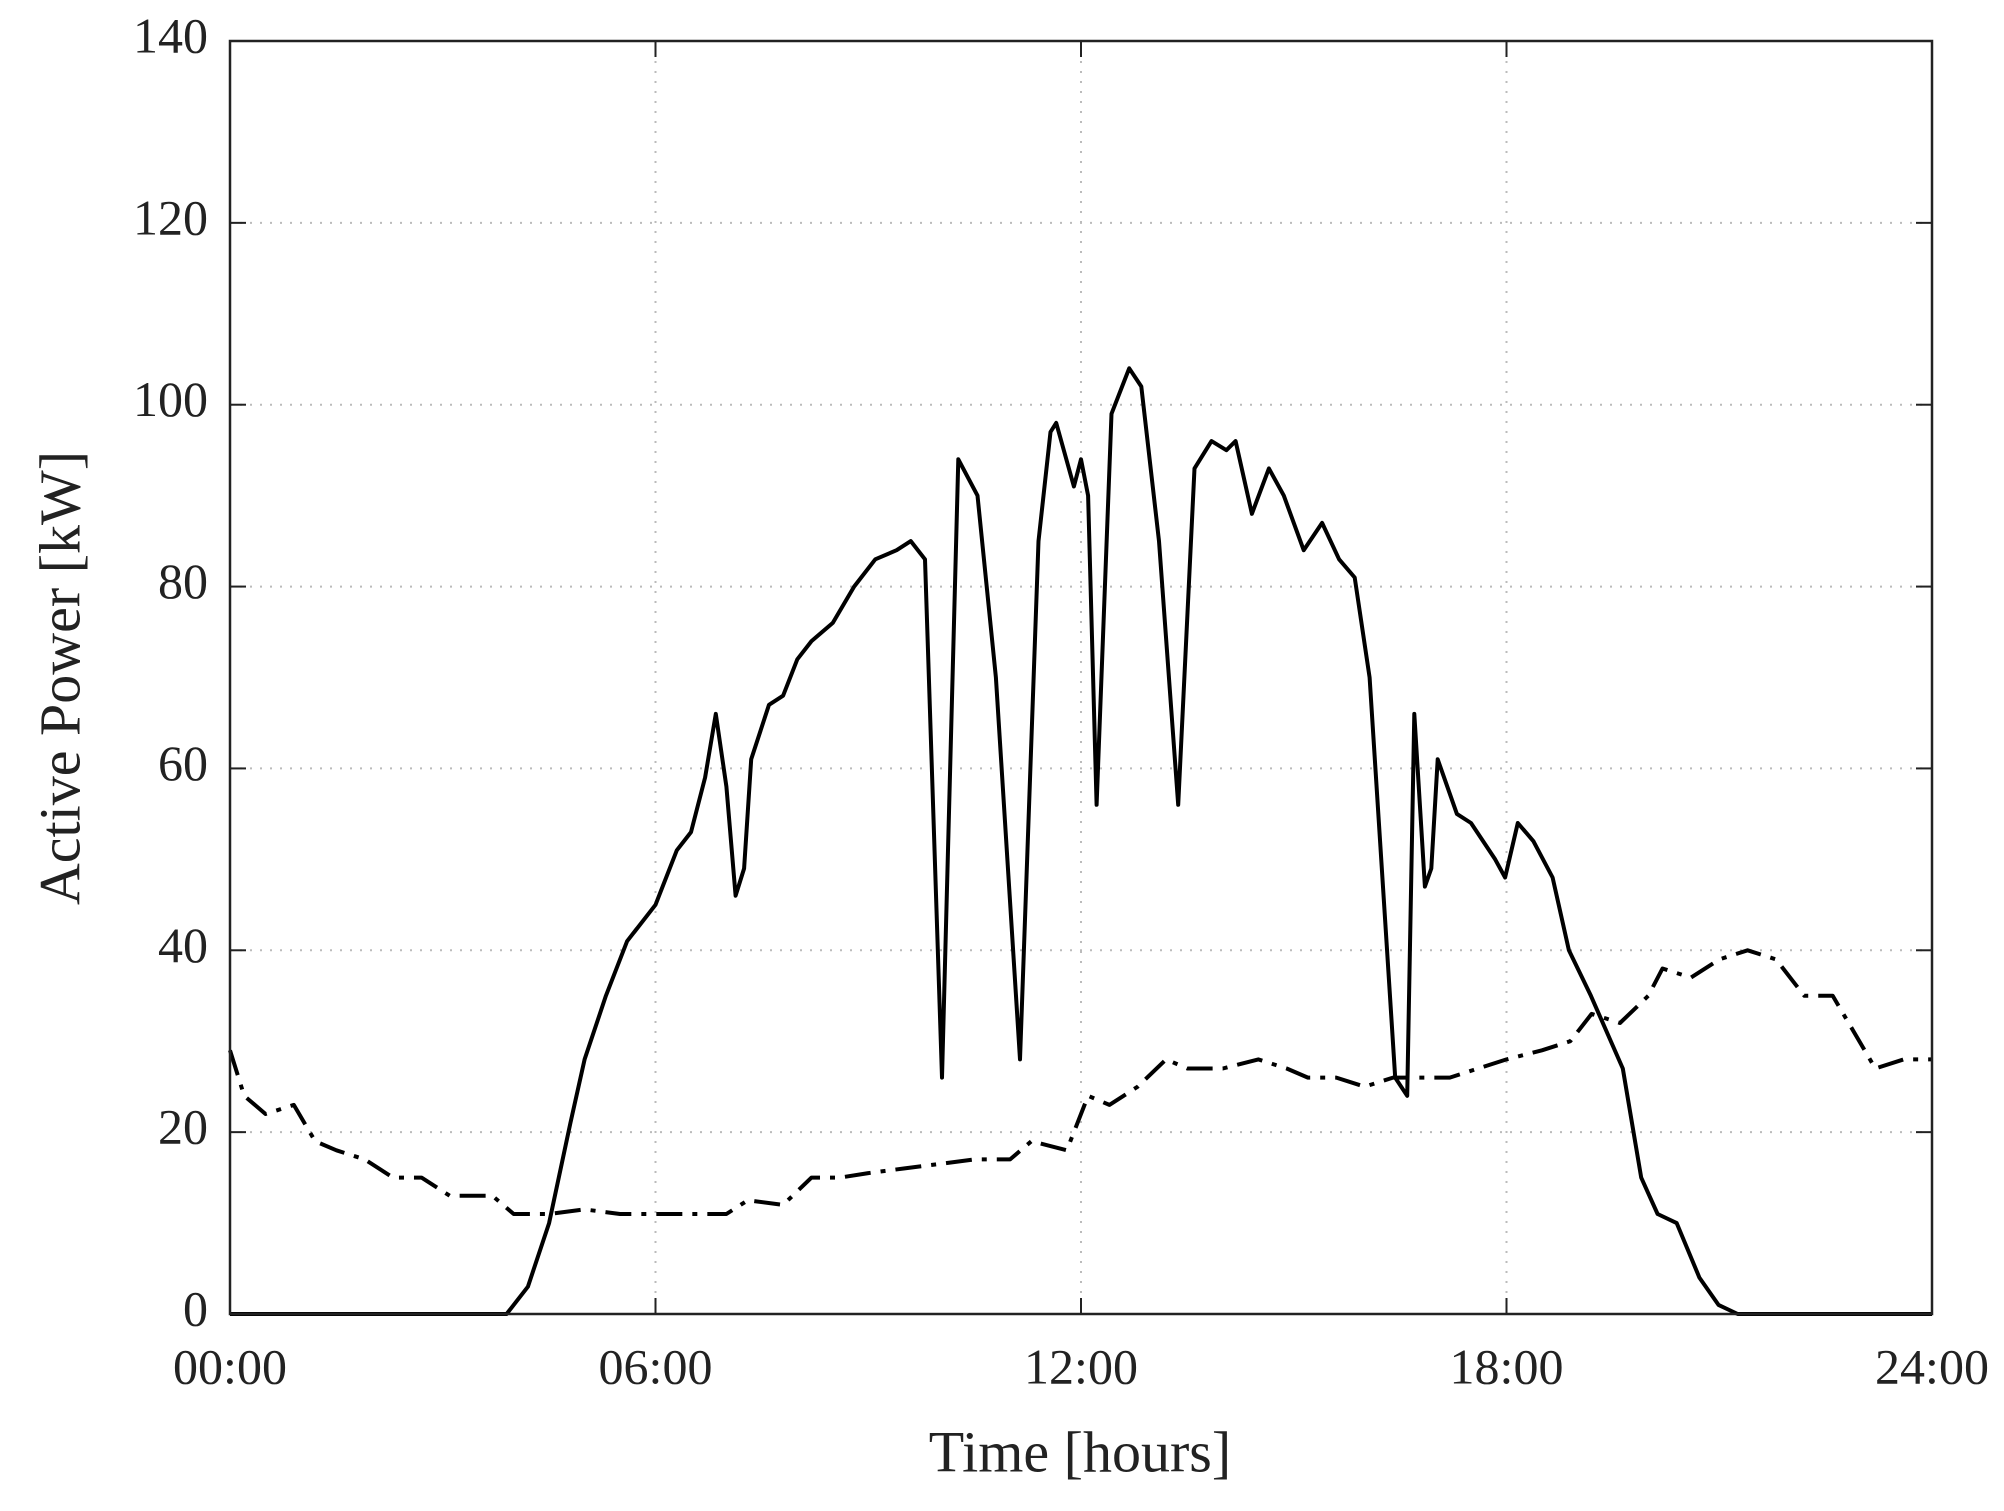 The height and width of the screenshot is (1511, 2004). I want to click on y-tick-label: 120, so click(170, 217).